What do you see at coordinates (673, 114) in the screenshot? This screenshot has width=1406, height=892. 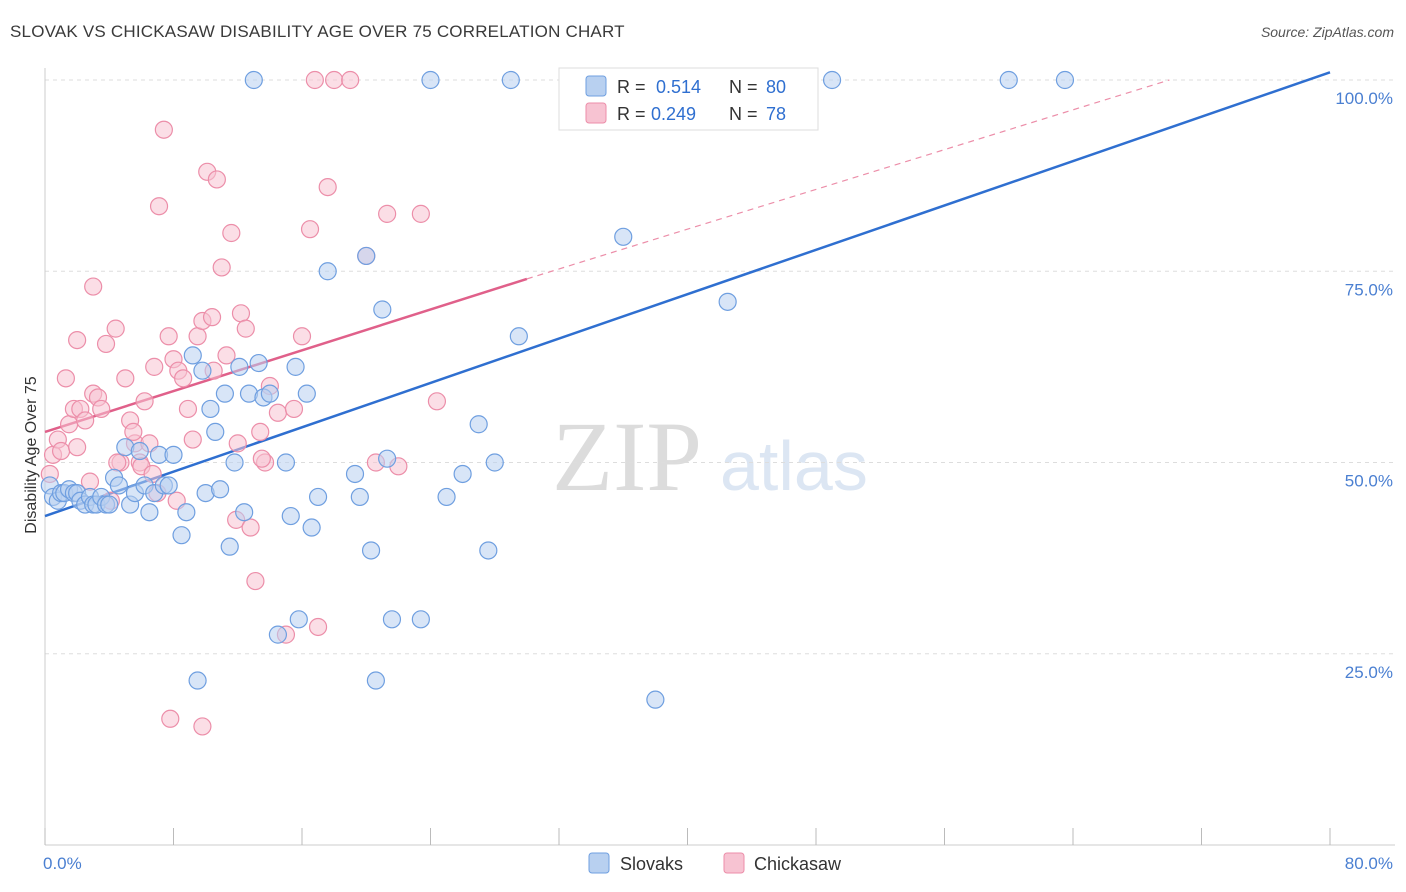 I see `legend-chickasaw-r-value: 0.249` at bounding box center [673, 114].